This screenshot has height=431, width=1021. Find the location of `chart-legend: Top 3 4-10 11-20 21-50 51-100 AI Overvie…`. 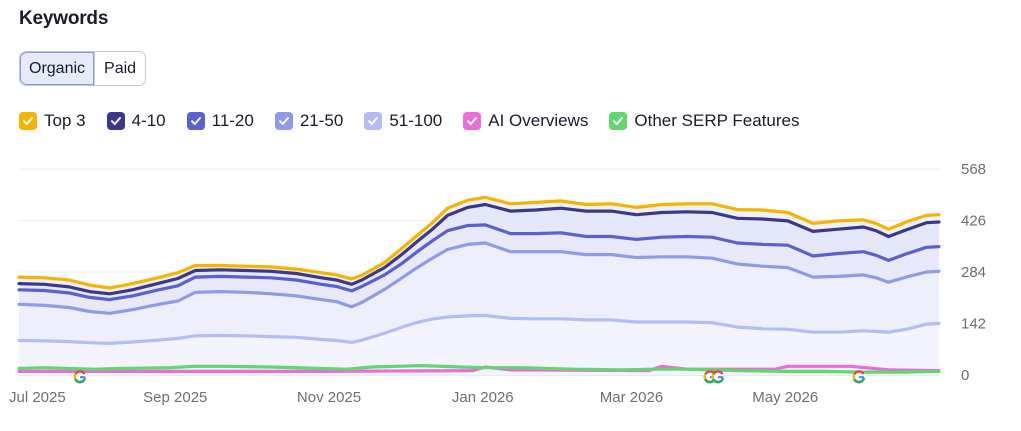

chart-legend: Top 3 4-10 11-20 21-50 51-100 AI Overvie… is located at coordinates (419, 121).